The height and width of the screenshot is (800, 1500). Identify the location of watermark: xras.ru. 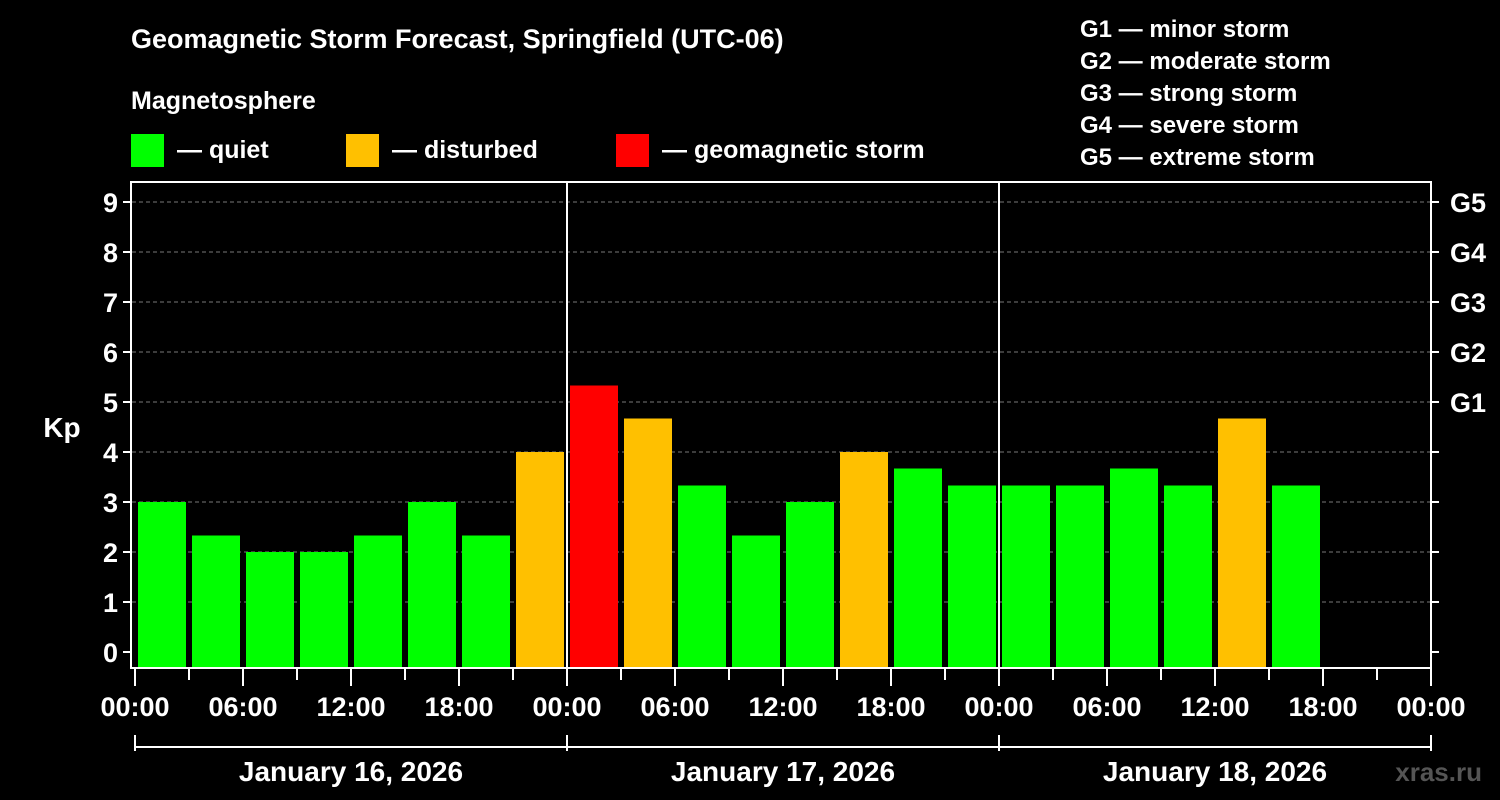
(1438, 772).